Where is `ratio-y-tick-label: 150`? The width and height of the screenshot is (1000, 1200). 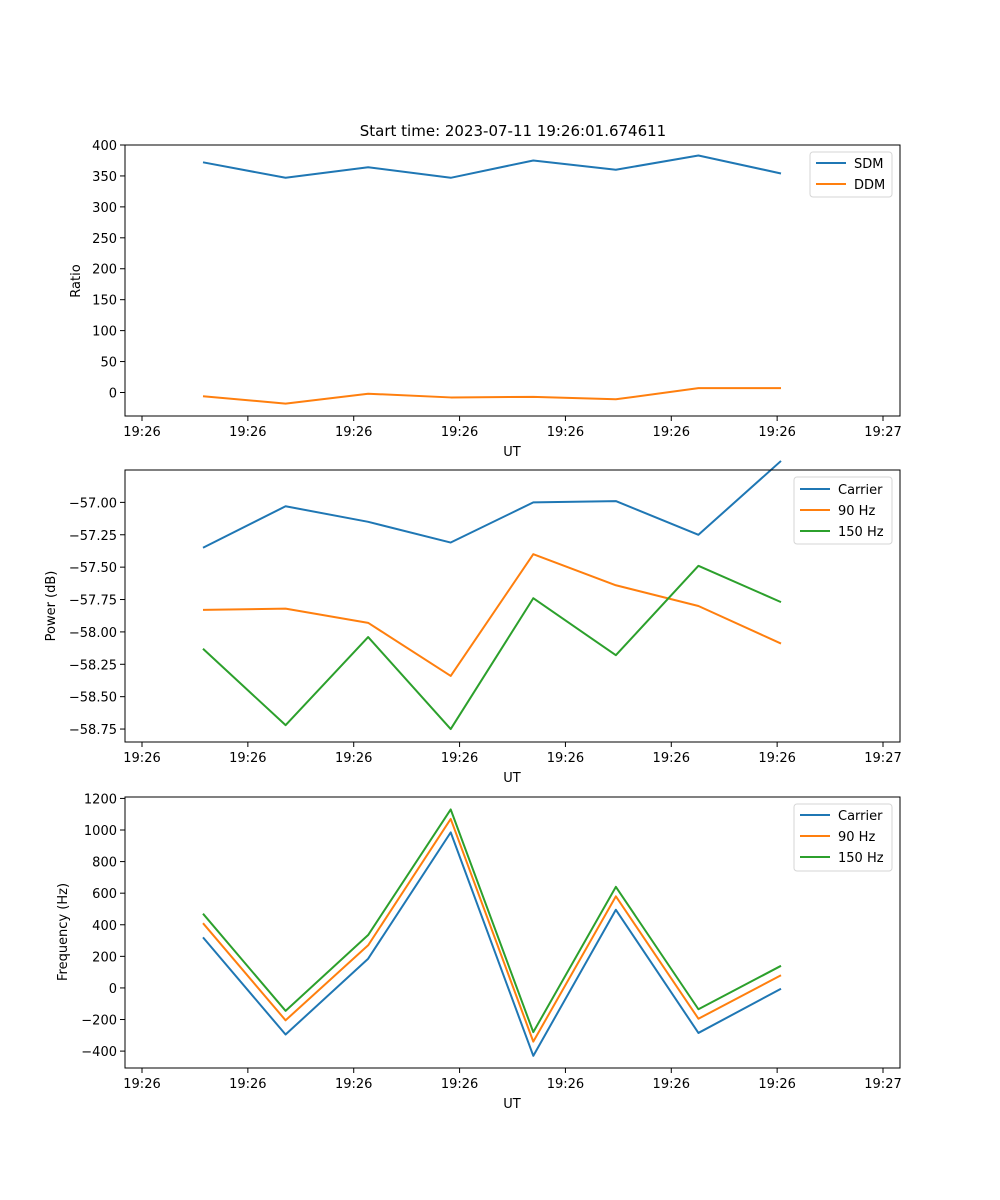 ratio-y-tick-label: 150 is located at coordinates (104, 301).